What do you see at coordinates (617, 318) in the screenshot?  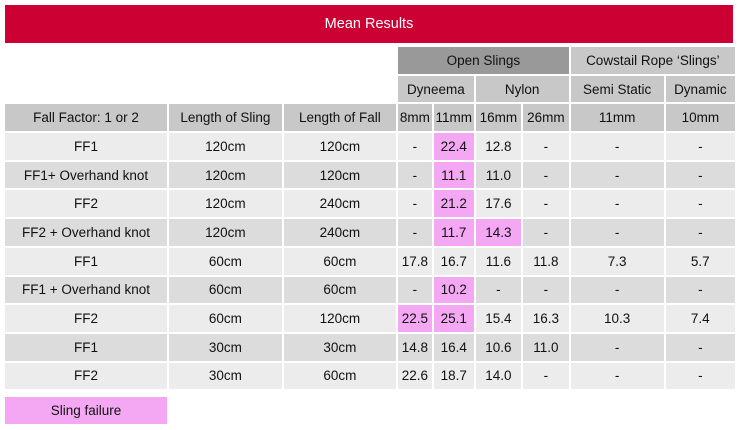 I see `value-cell: 10.3` at bounding box center [617, 318].